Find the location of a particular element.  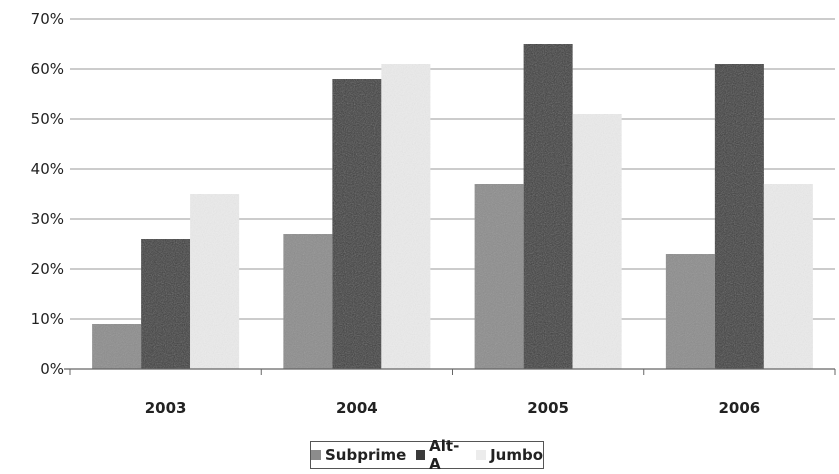

y-tick-label: 30% is located at coordinates (47, 219).